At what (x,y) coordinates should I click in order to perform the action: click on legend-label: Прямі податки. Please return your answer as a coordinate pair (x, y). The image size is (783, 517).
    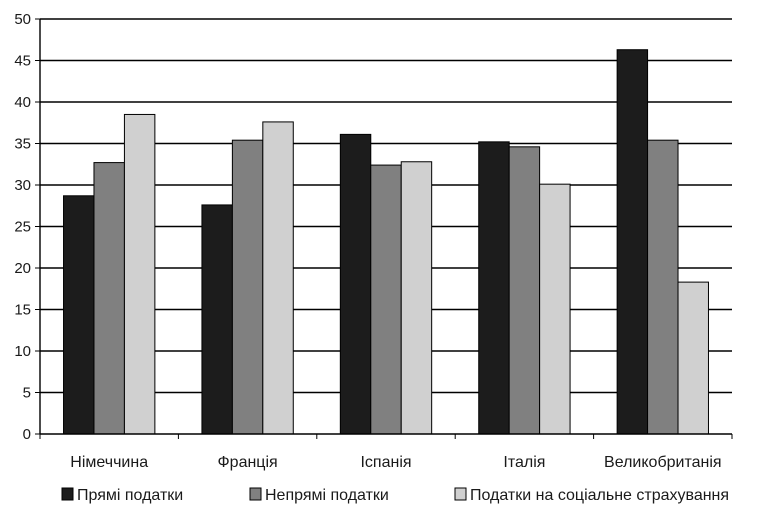
    Looking at the image, I should click on (130, 495).